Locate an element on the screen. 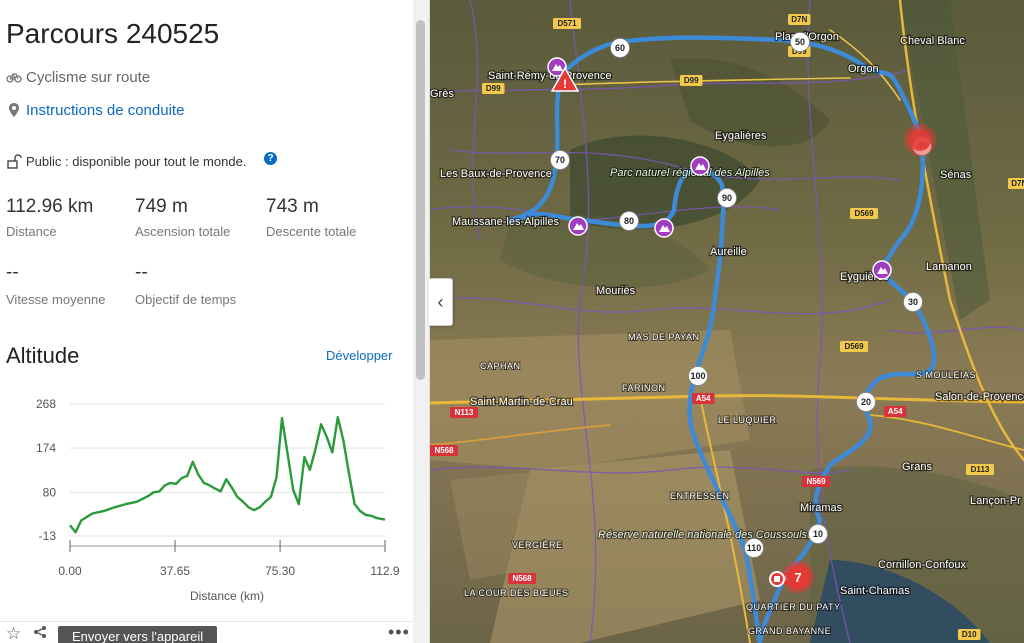 This screenshot has width=1024, height=643. km-marker: 30 is located at coordinates (913, 302).